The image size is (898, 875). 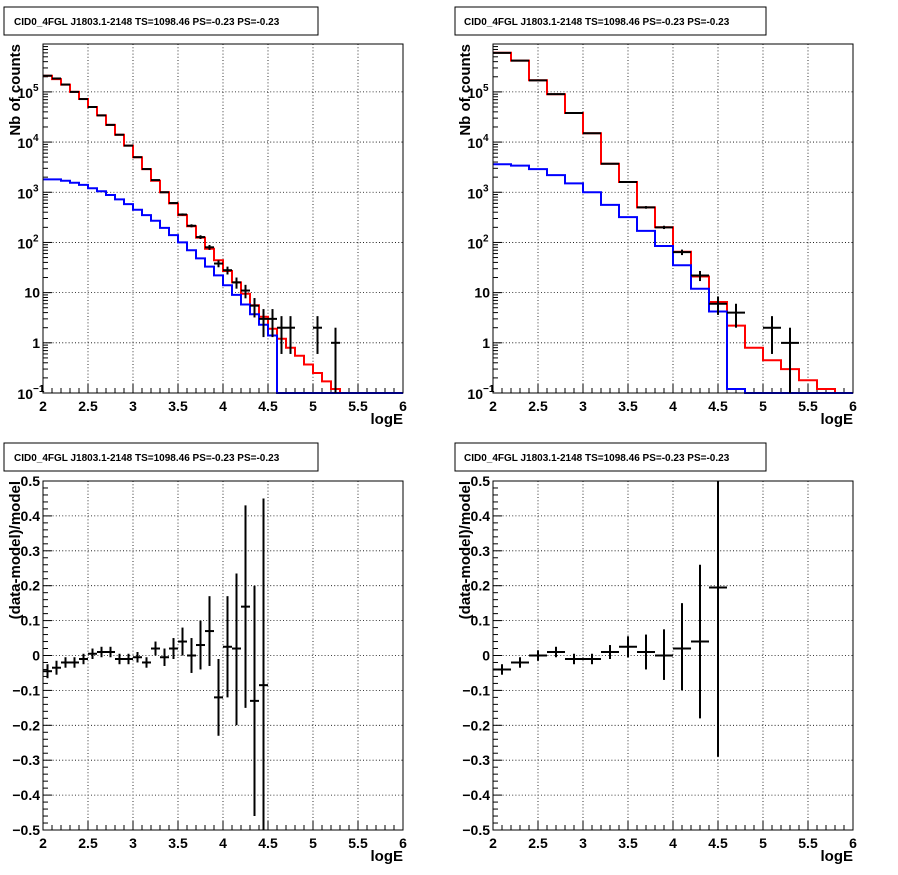 I want to click on y-tick-label: 0, so click(x=486, y=656).